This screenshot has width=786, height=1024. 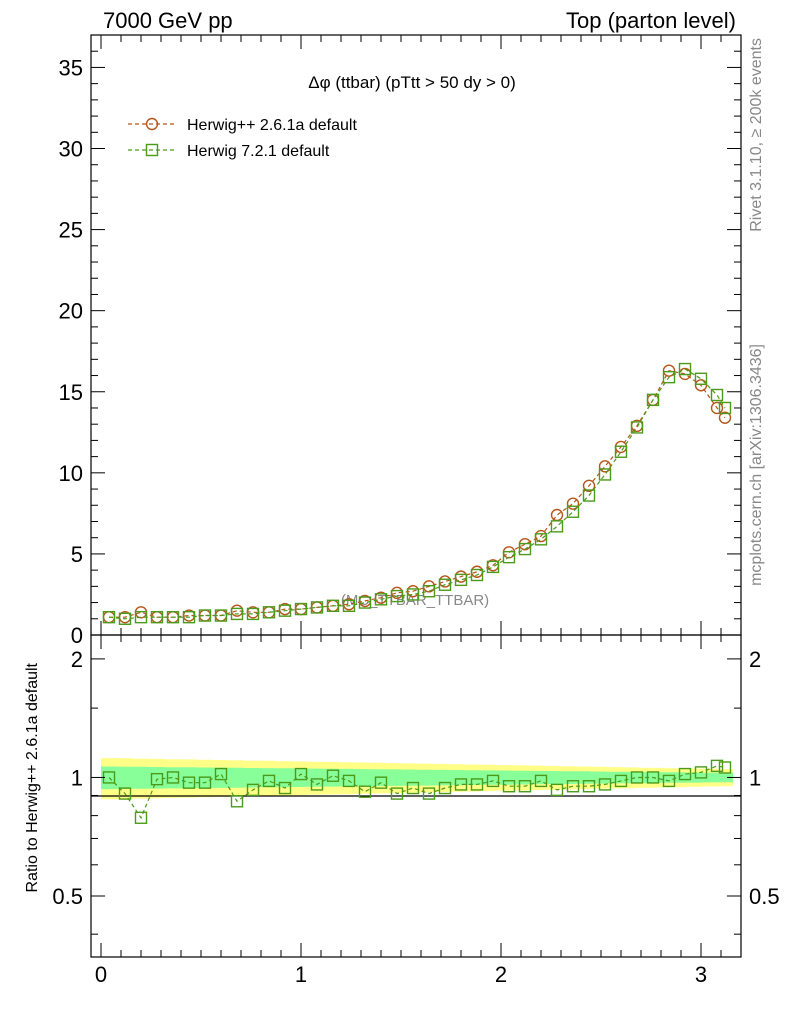 I want to click on chart-title: Δφ (ttbar) (pTtt > 50 dy > 0), so click(x=412, y=82).